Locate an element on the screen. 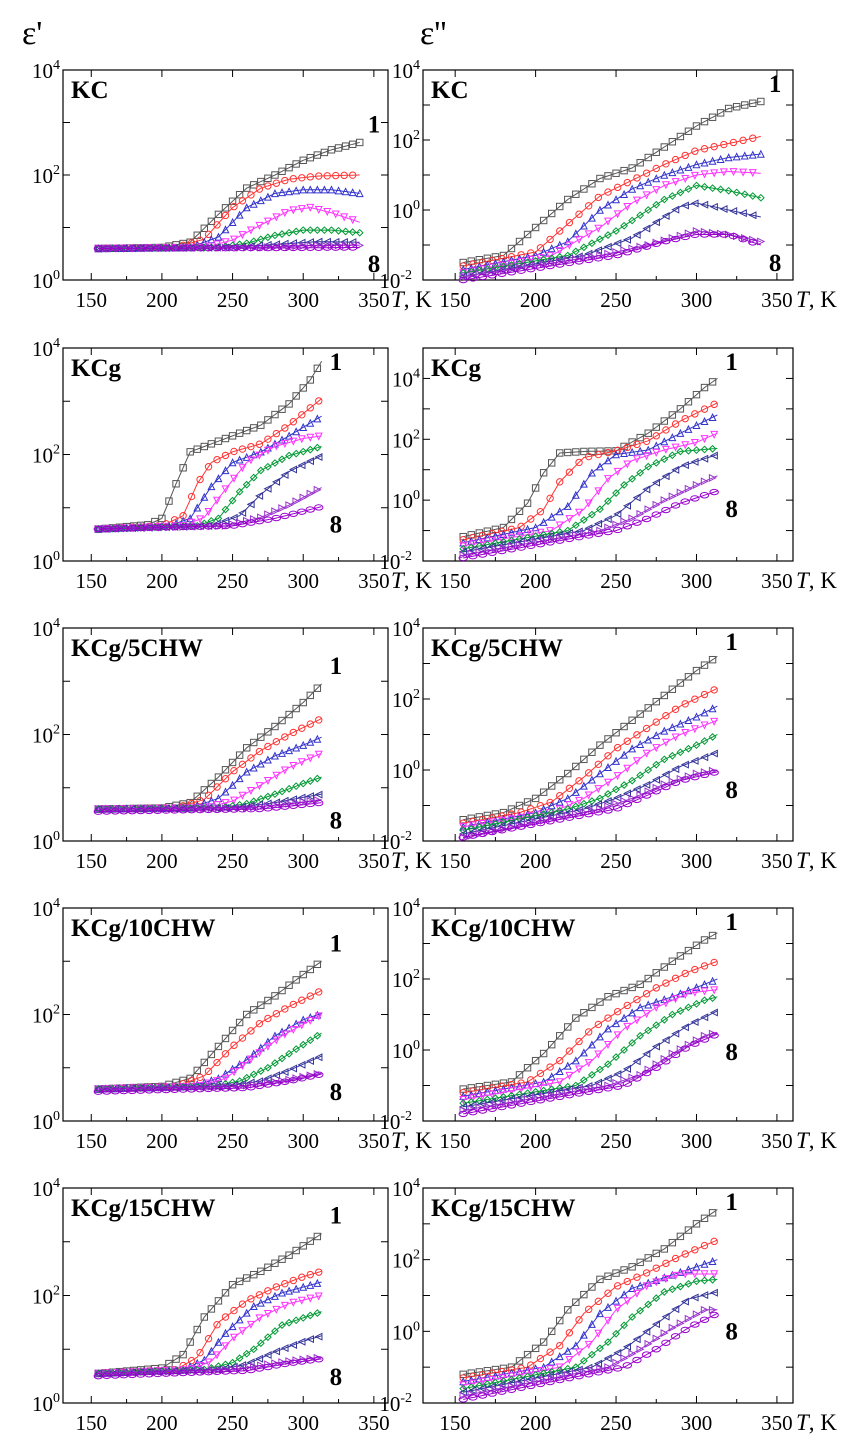 The width and height of the screenshot is (865, 1443). y-tick-label: 10⁰ is located at coordinates (46, 561).